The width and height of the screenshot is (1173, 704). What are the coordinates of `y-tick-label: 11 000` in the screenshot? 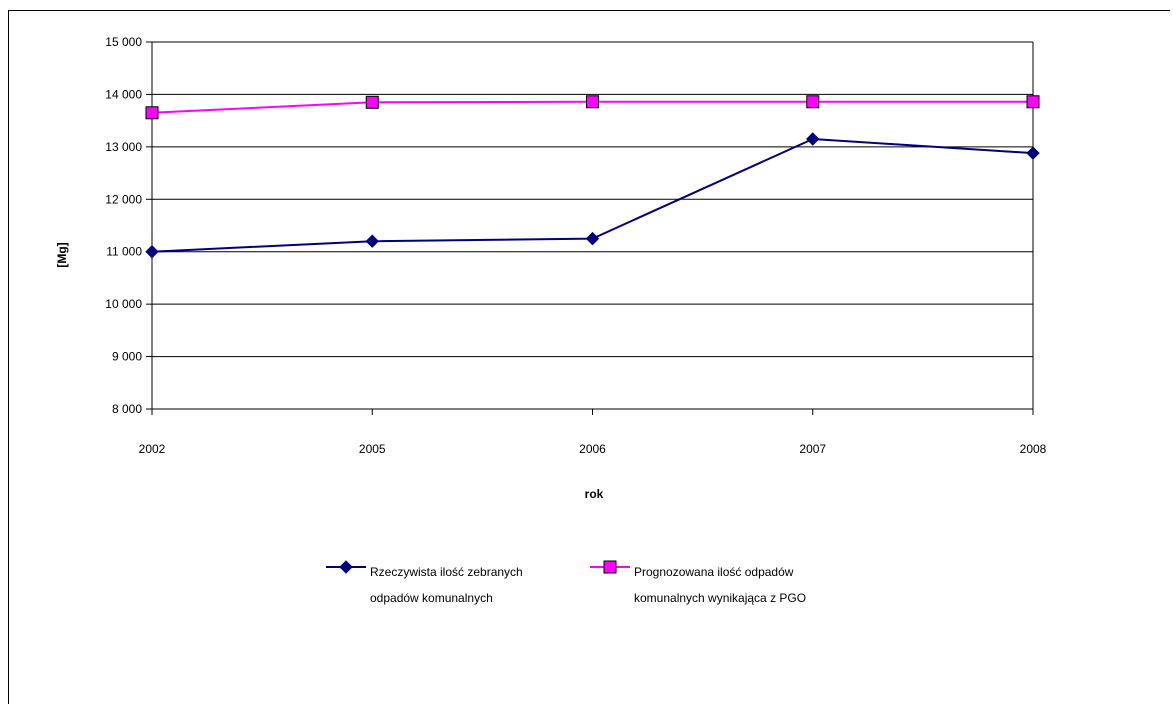 It's located at (124, 252).